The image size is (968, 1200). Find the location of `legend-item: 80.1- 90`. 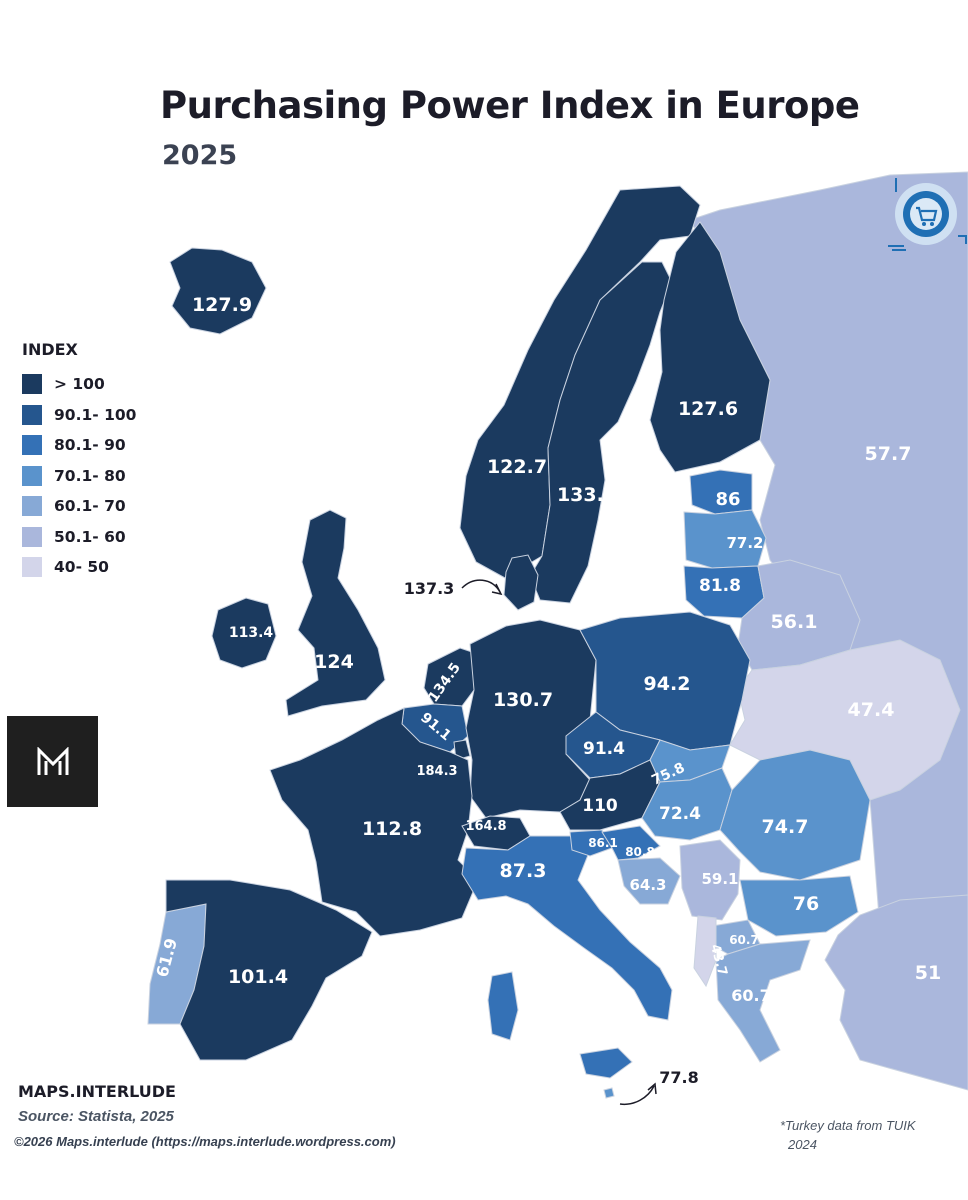

legend-item: 80.1- 90 is located at coordinates (79, 445).